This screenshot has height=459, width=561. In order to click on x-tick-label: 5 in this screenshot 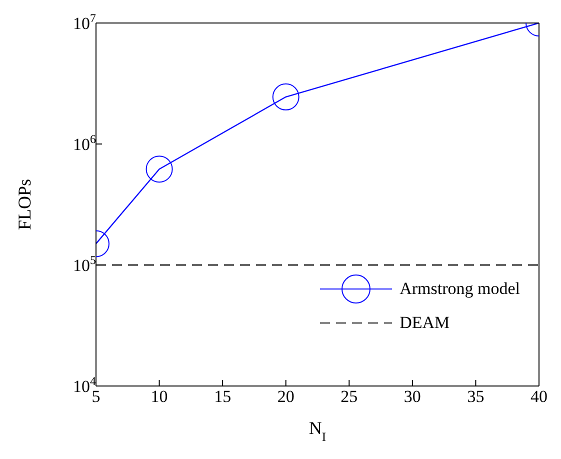, I will do `click(96, 396)`.